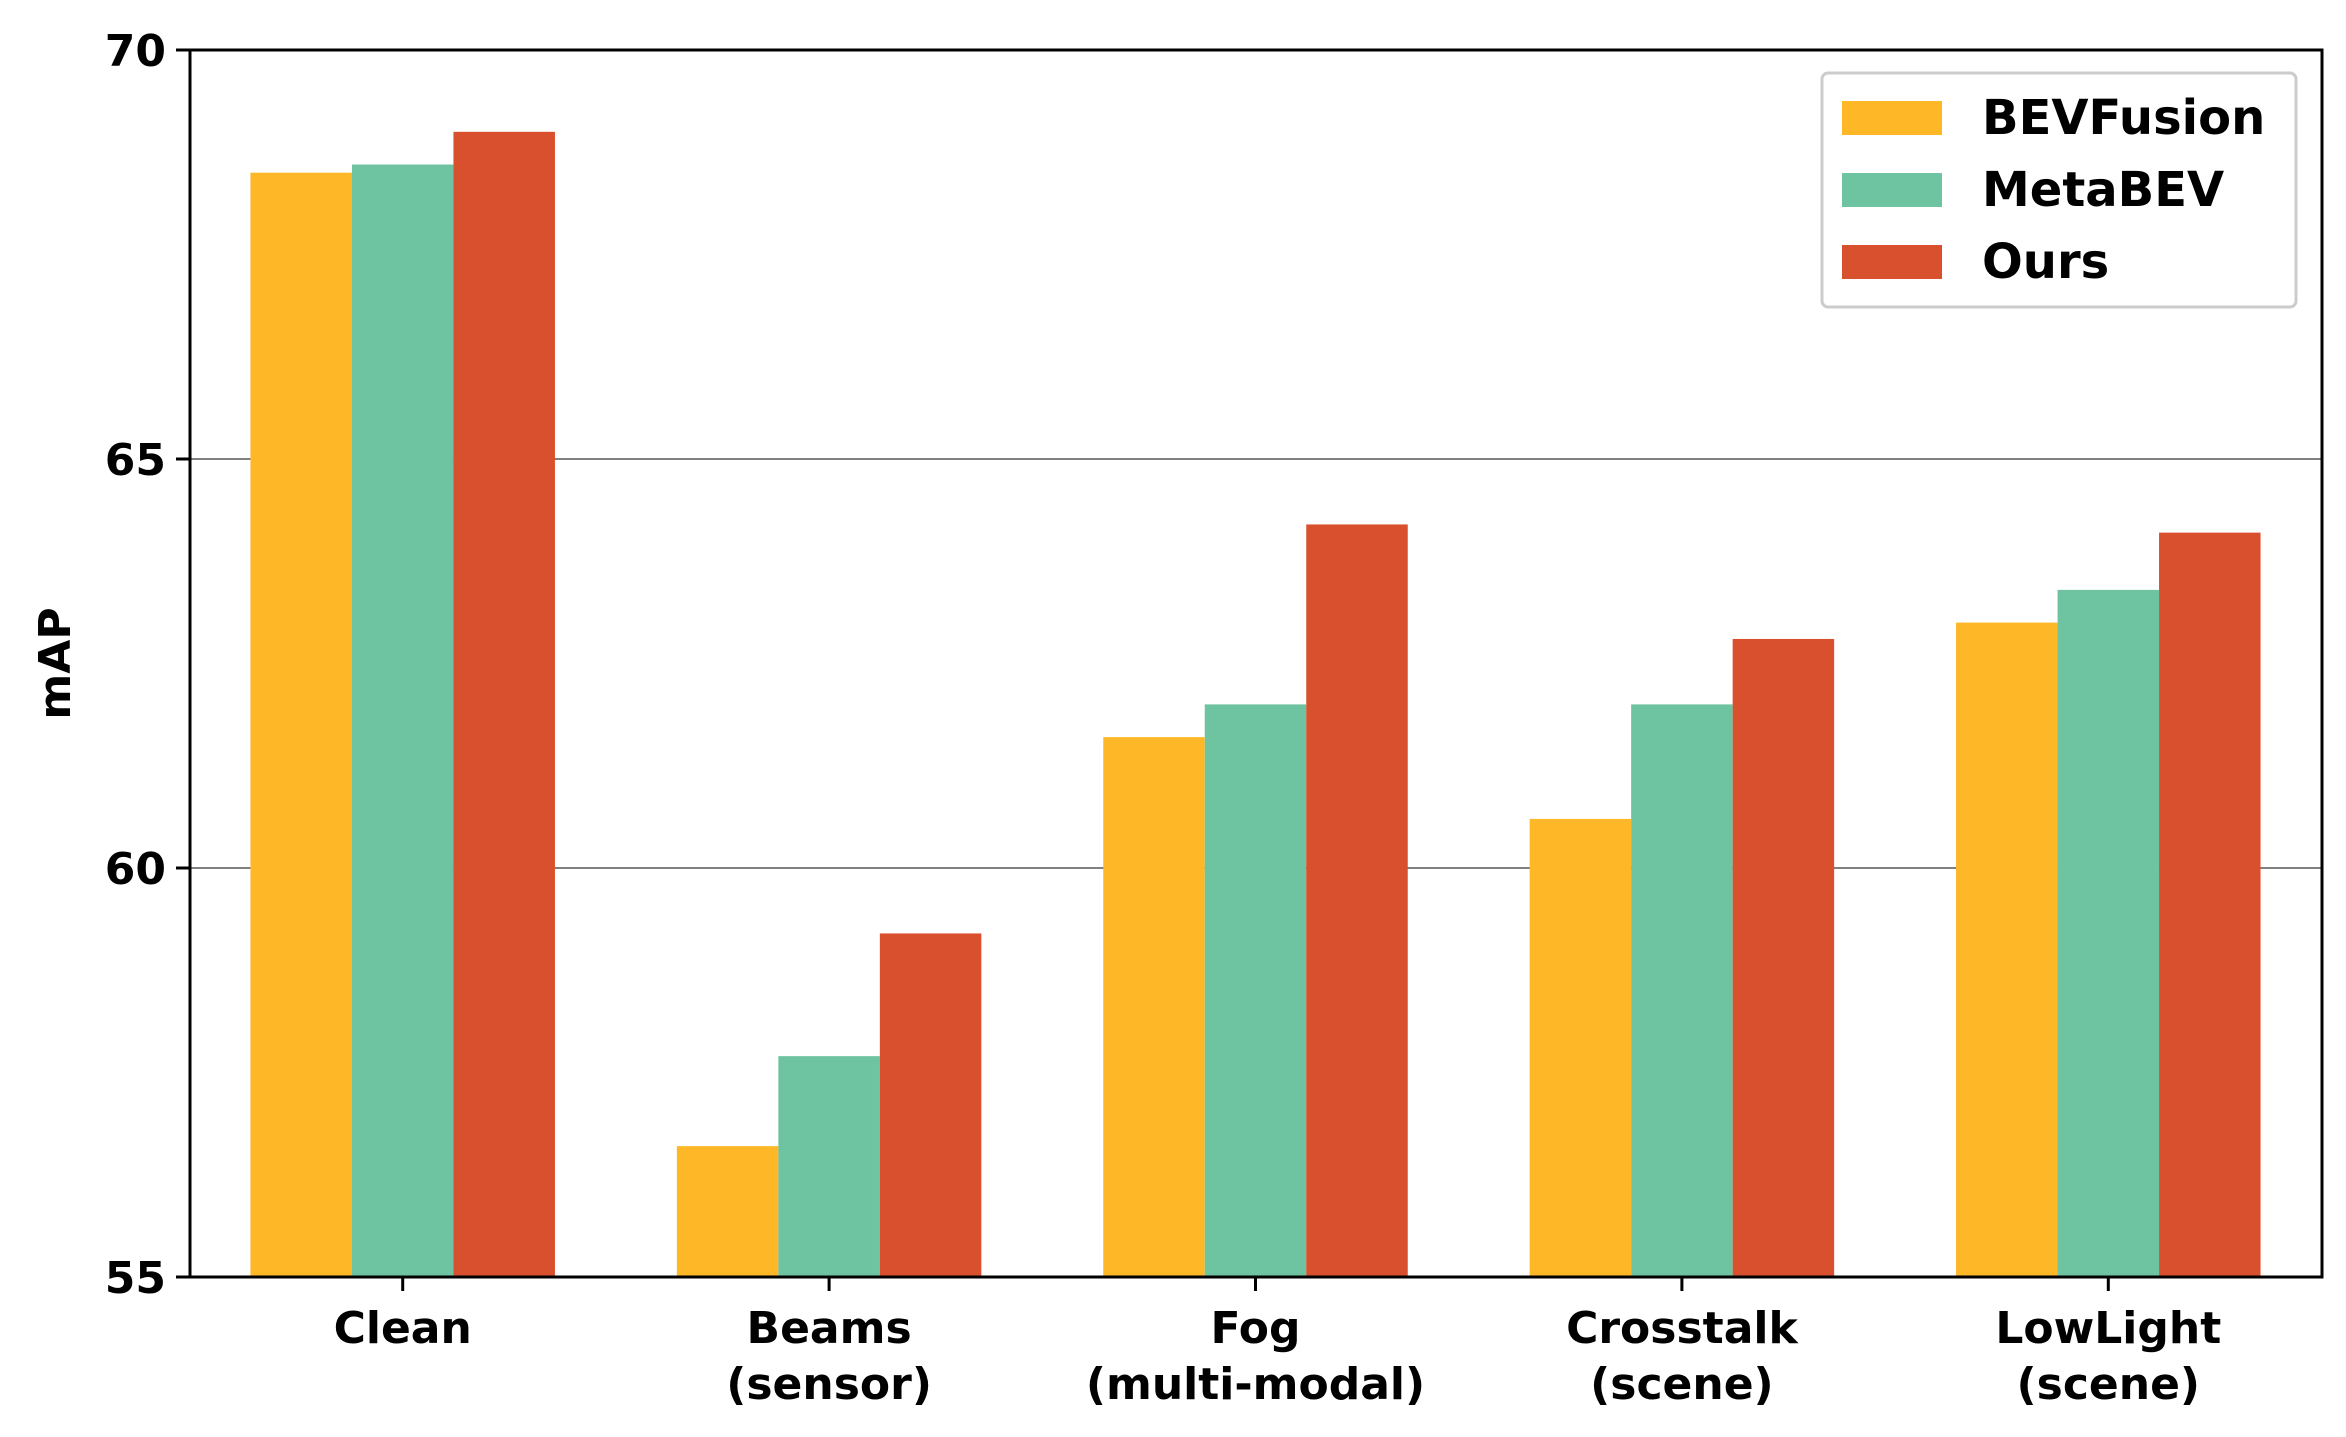 The height and width of the screenshot is (1437, 2346). What do you see at coordinates (829, 1166) in the screenshot?
I see `bar-metabev-beams` at bounding box center [829, 1166].